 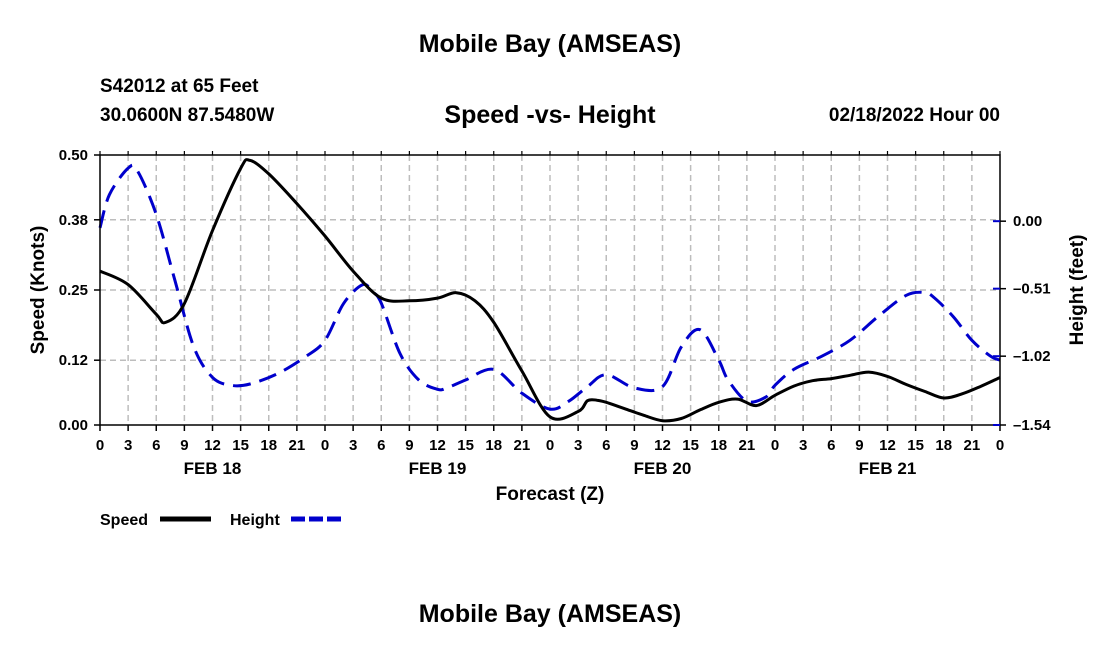 I want to click on day-label: FEB 21, so click(x=888, y=468).